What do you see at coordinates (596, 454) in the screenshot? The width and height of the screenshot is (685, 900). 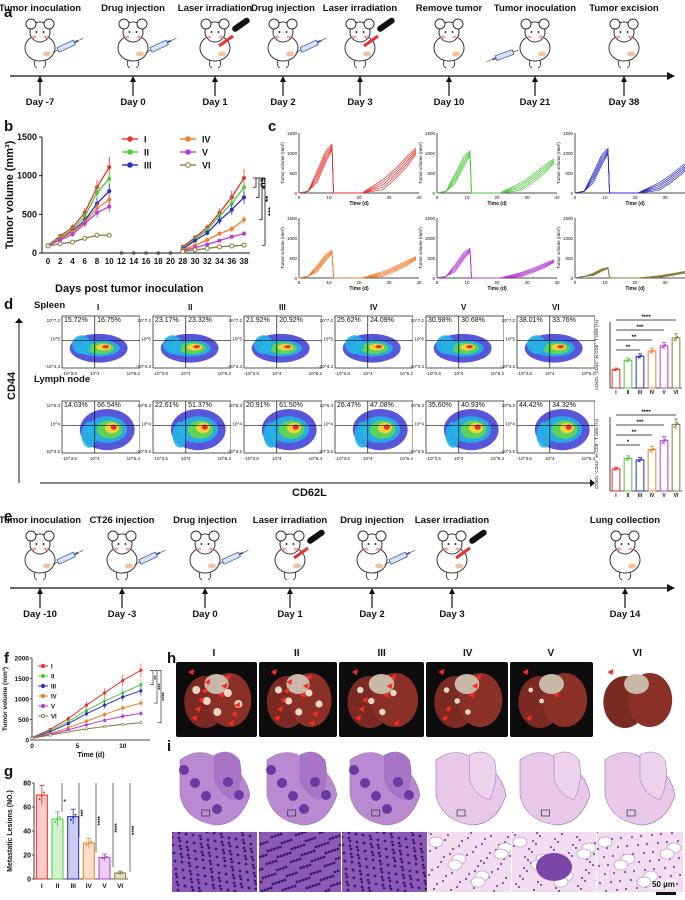 I see `bar-ylabel: CD62L⁺CD44⁺ in CD8⁺ T cells (%)` at bounding box center [596, 454].